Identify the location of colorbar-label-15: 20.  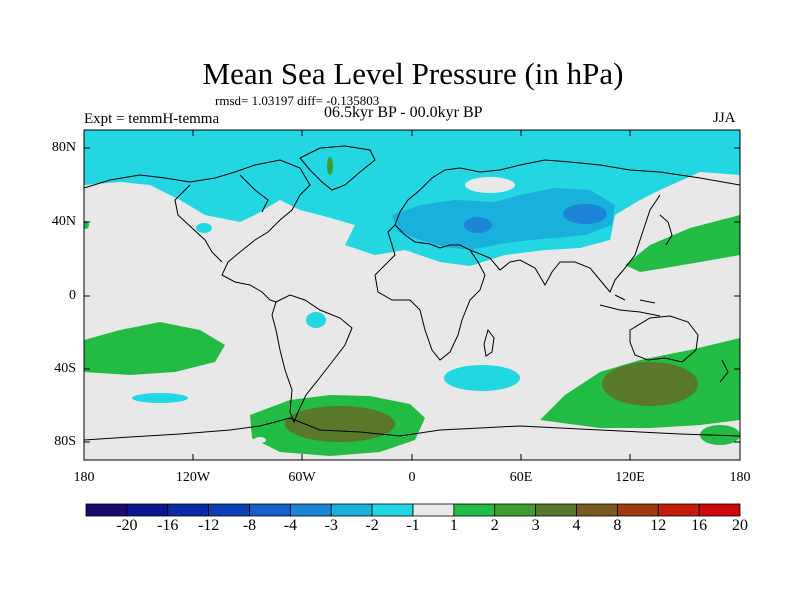
(740, 525).